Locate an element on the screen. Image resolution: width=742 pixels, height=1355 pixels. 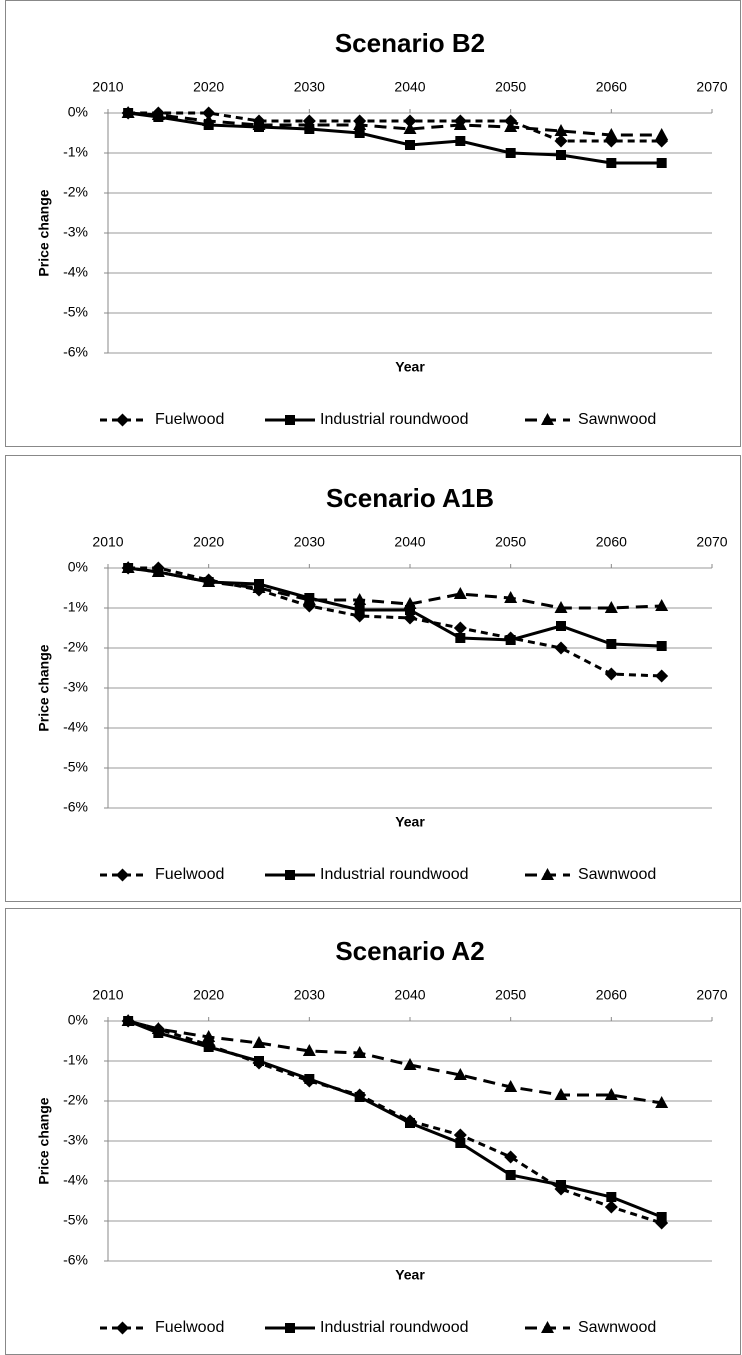
x-tick-label: 2020 is located at coordinates (208, 87).